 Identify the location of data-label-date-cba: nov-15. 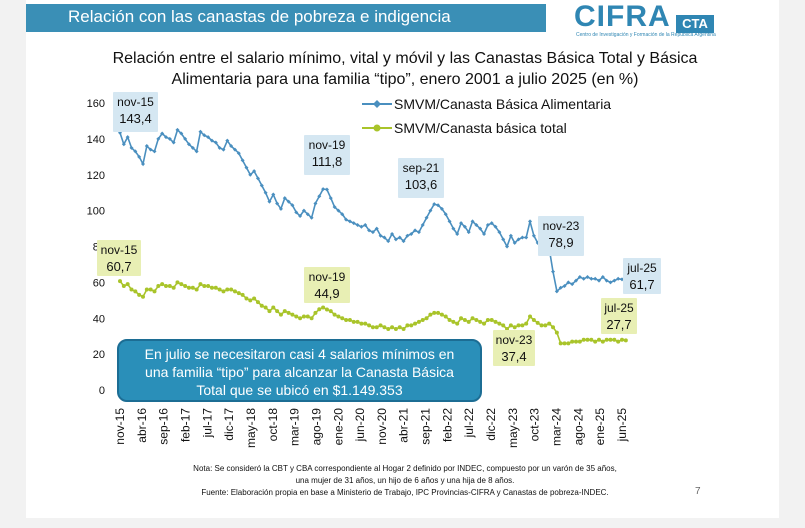
(135, 102).